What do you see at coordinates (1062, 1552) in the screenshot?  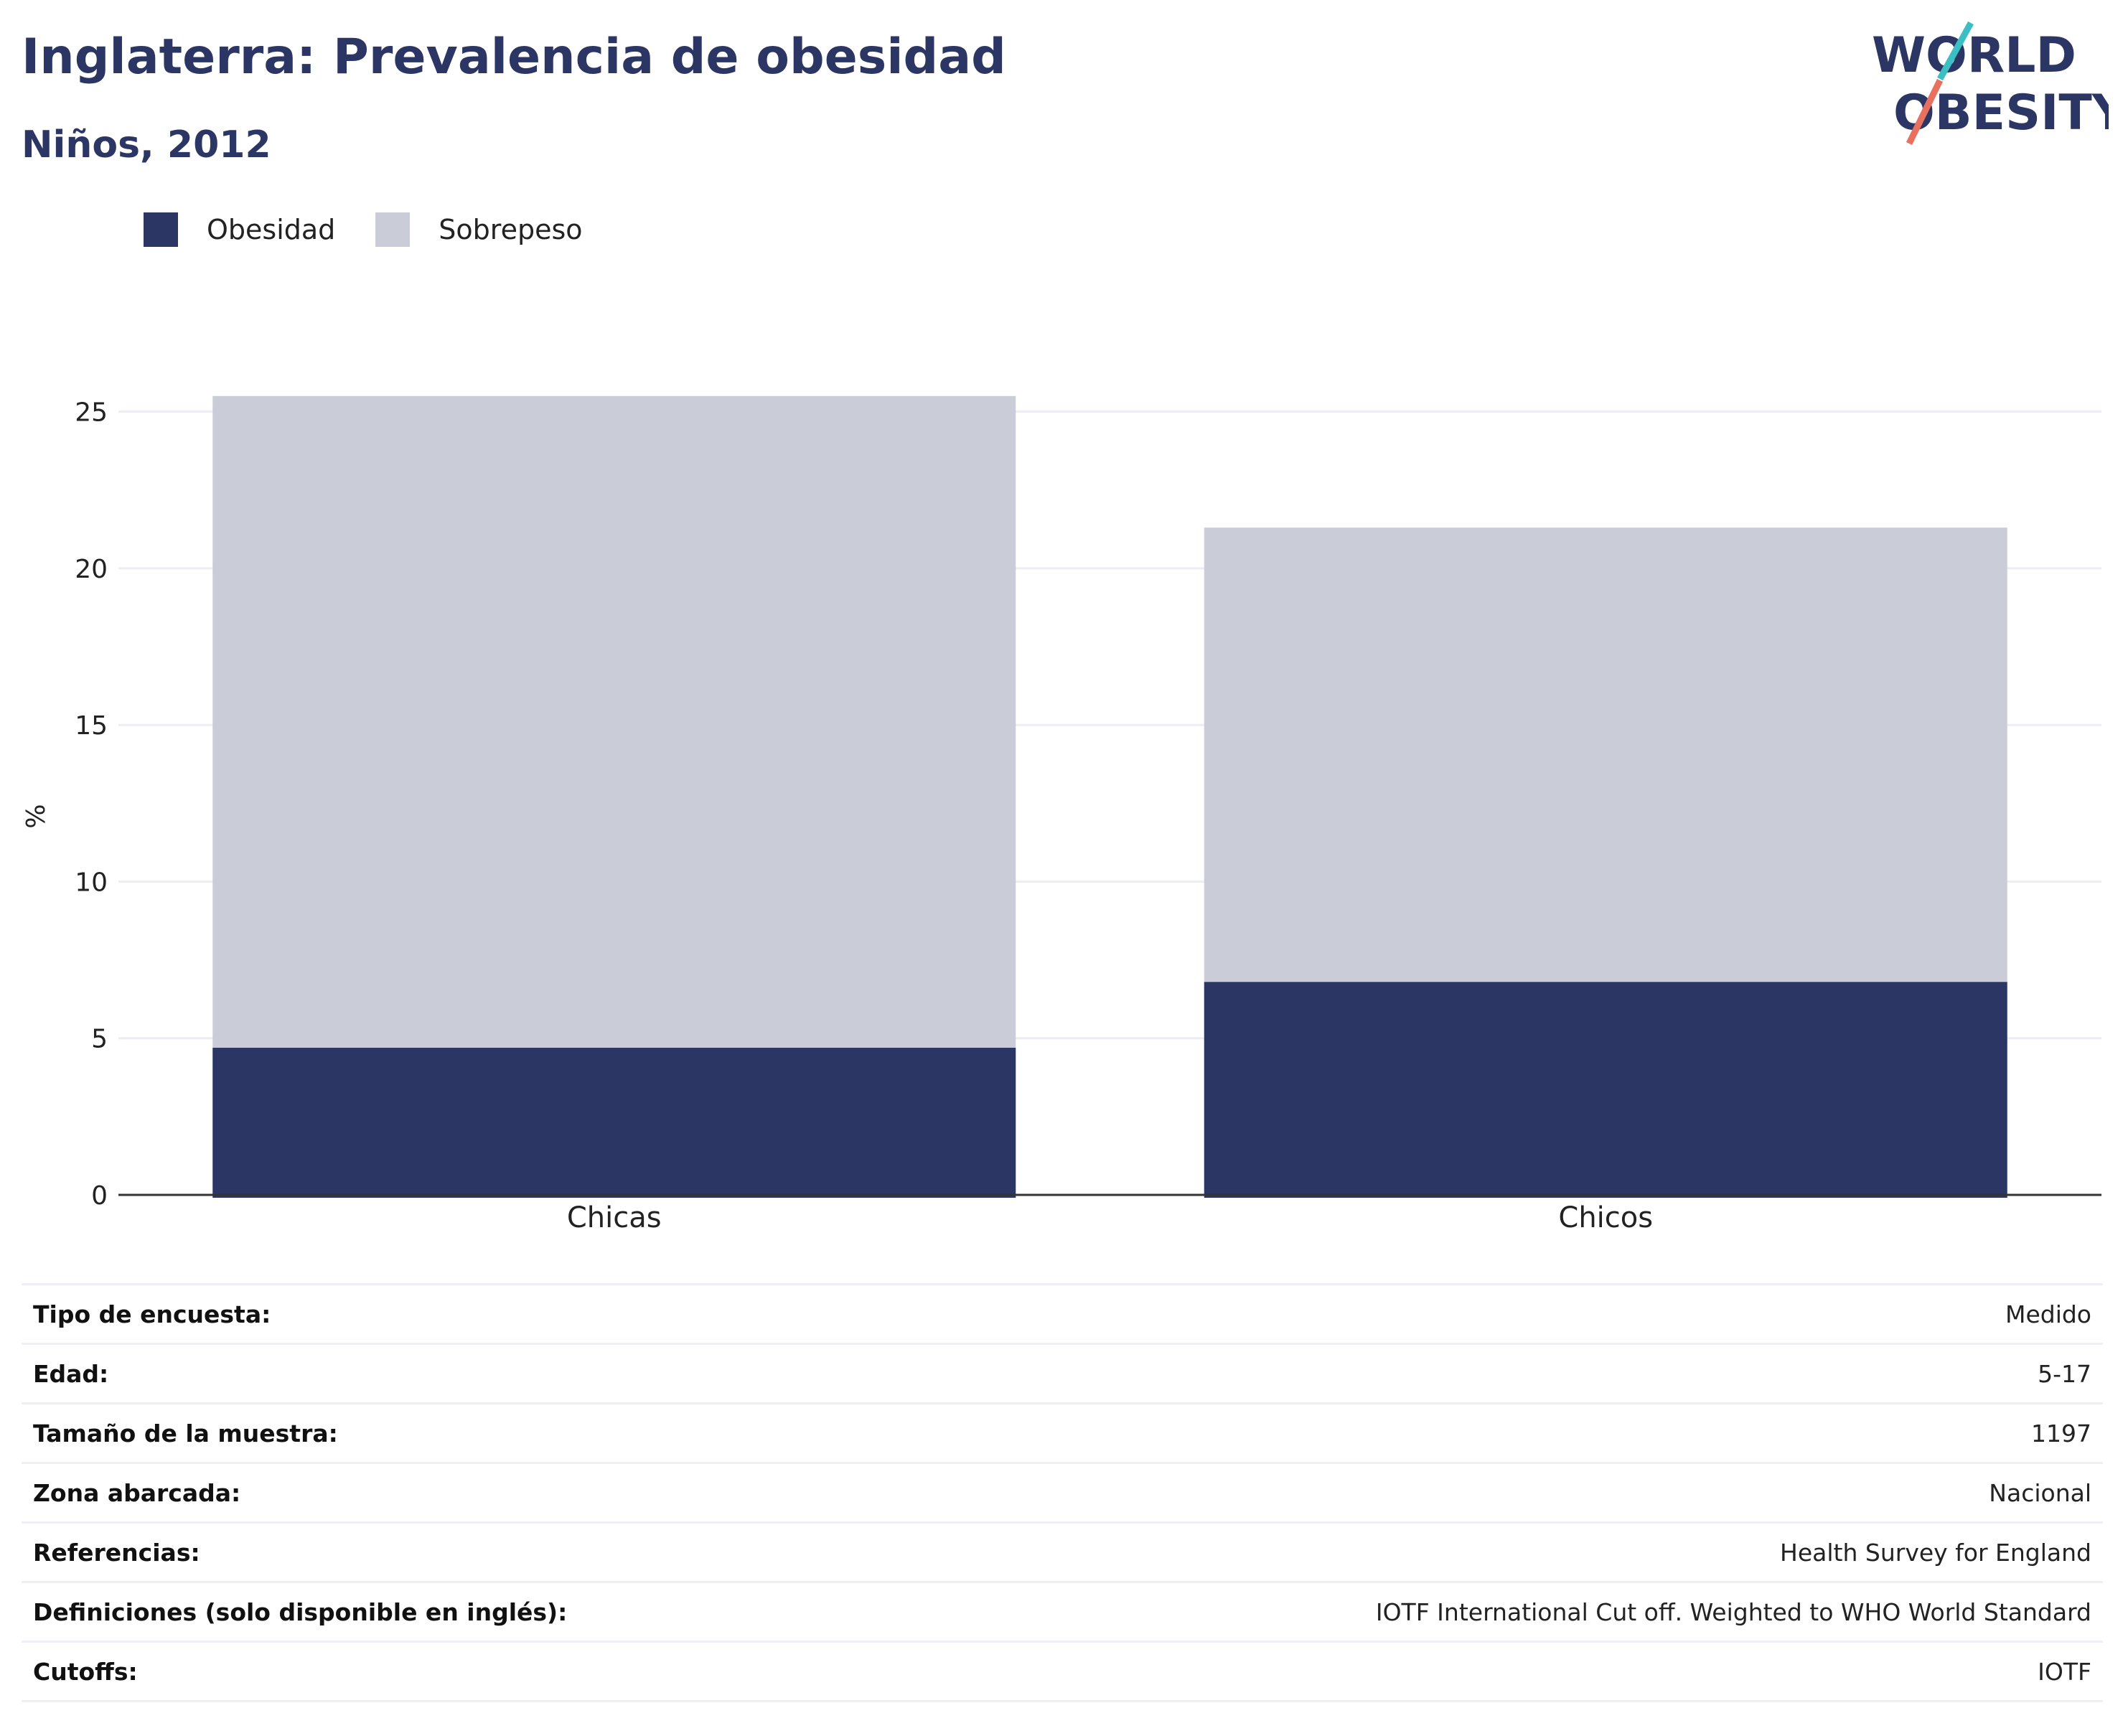 I see `info-row: Referencias: Health Survey for England` at bounding box center [1062, 1552].